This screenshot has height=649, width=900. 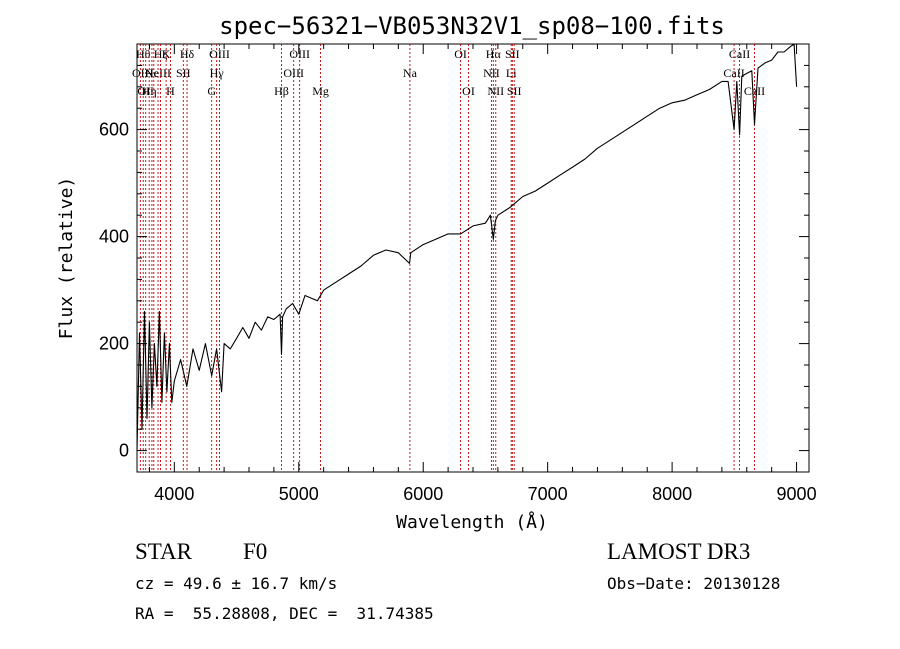 What do you see at coordinates (679, 551) in the screenshot?
I see `survey-name: LAMOST DR3` at bounding box center [679, 551].